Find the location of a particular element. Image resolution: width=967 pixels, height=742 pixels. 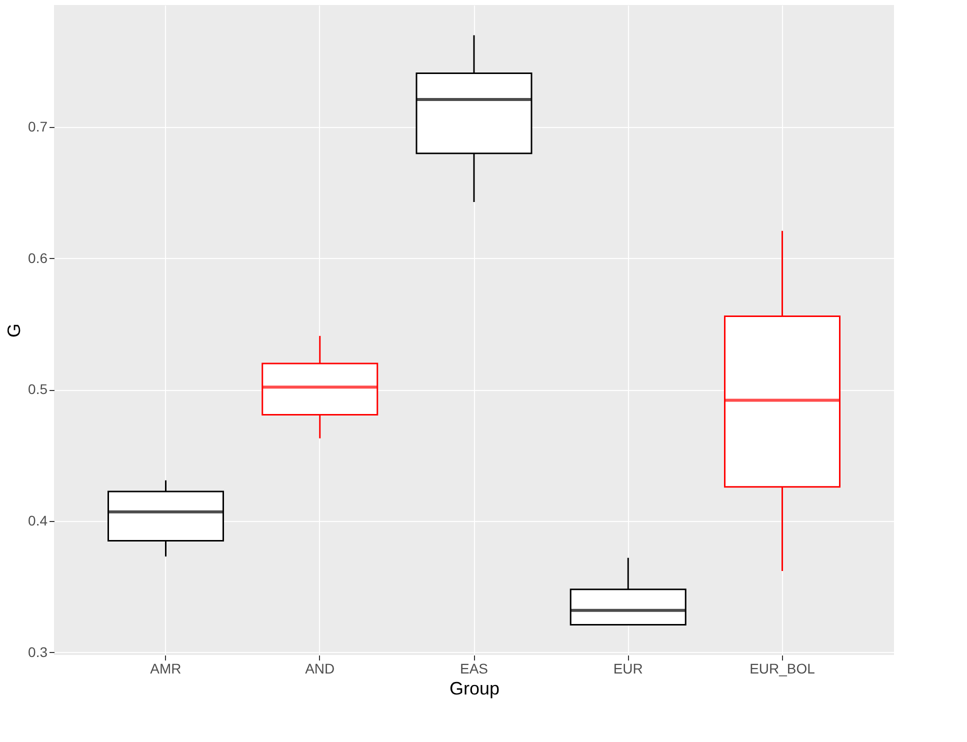

x-tick-label: AND is located at coordinates (320, 668).